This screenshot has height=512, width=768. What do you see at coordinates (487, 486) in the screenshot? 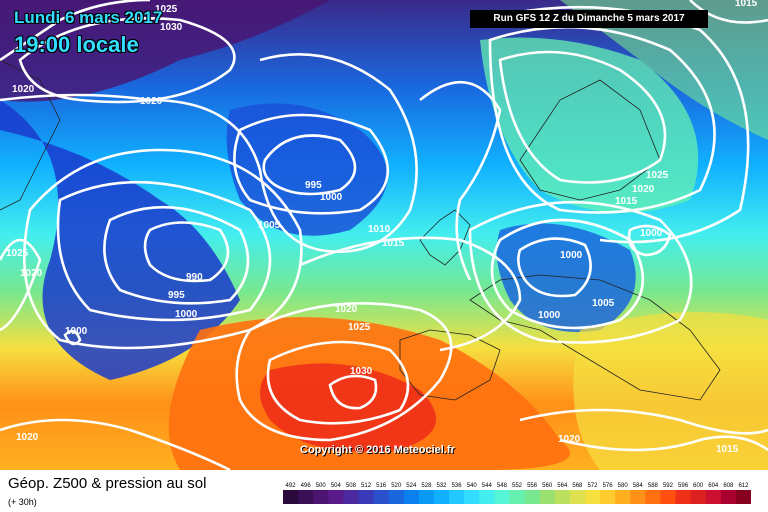
I see `legend-tick-label: 544` at bounding box center [487, 486].